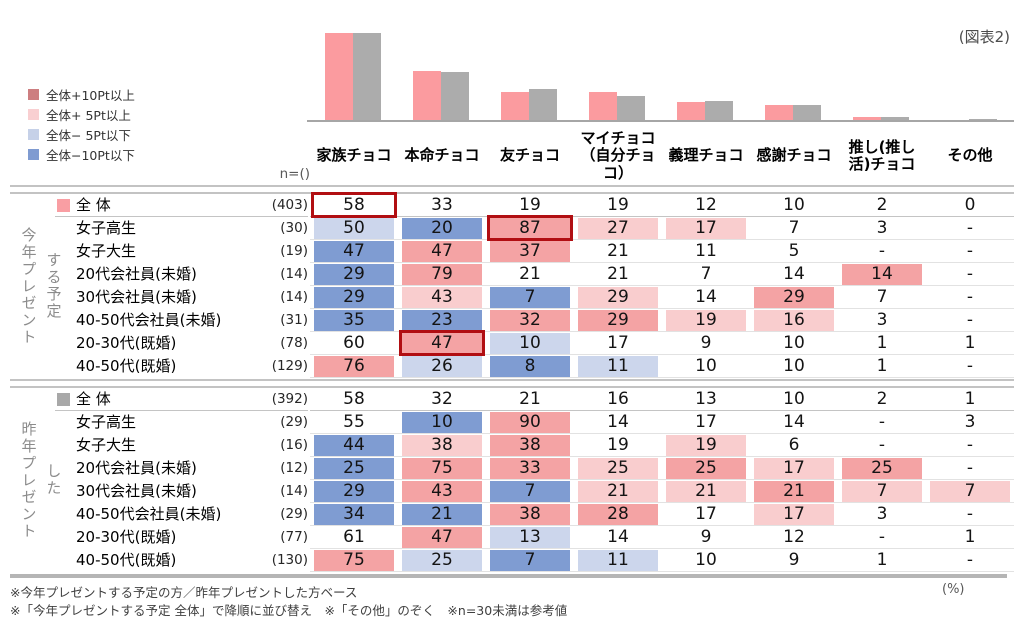  I want to click on table-row: 全 体 (403) 58 33 19 19 12 10 2 0, so click(512, 205).